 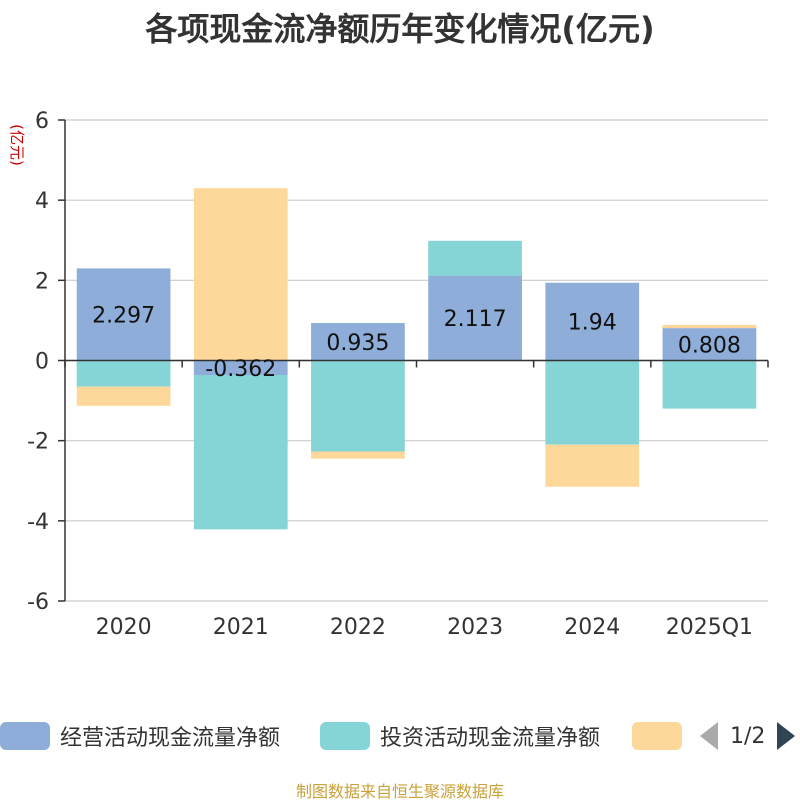 What do you see at coordinates (709, 736) in the screenshot?
I see `pager-prev-arrow-icon` at bounding box center [709, 736].